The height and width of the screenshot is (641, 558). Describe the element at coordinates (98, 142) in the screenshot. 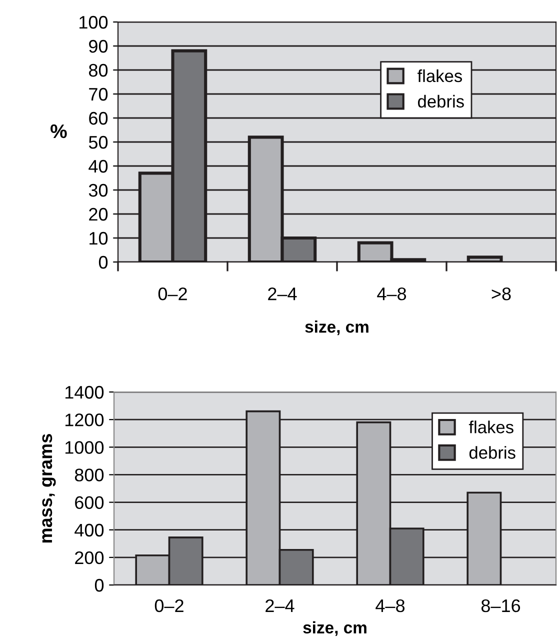

I see `y-tick-label: 50` at that location.